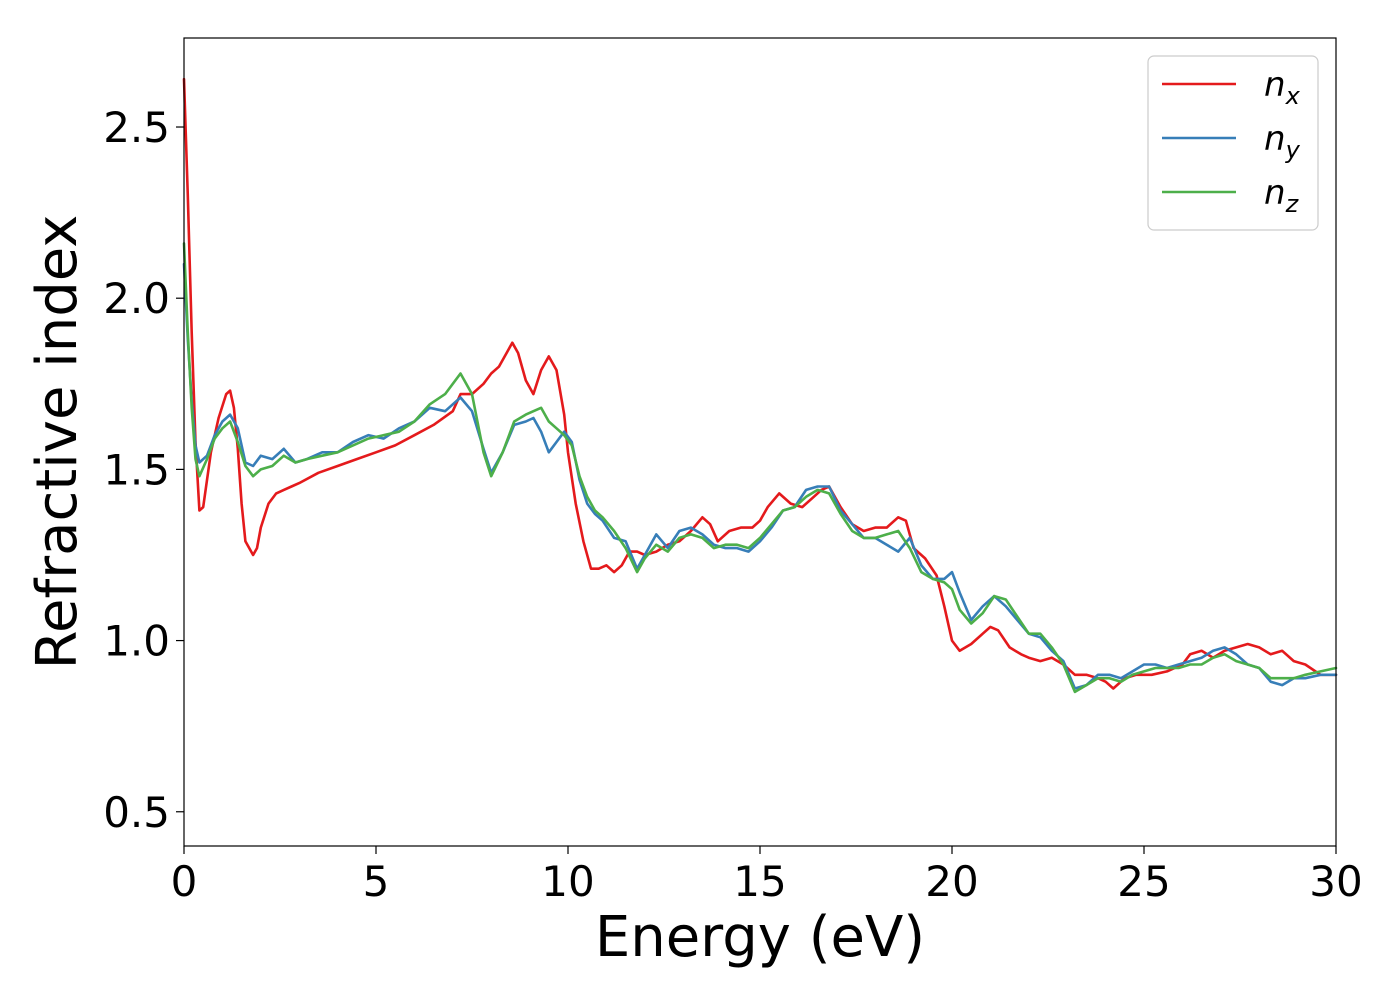 The width and height of the screenshot is (1400, 1000). Describe the element at coordinates (136, 469) in the screenshot. I see `y-tick-label: 1.5` at that location.